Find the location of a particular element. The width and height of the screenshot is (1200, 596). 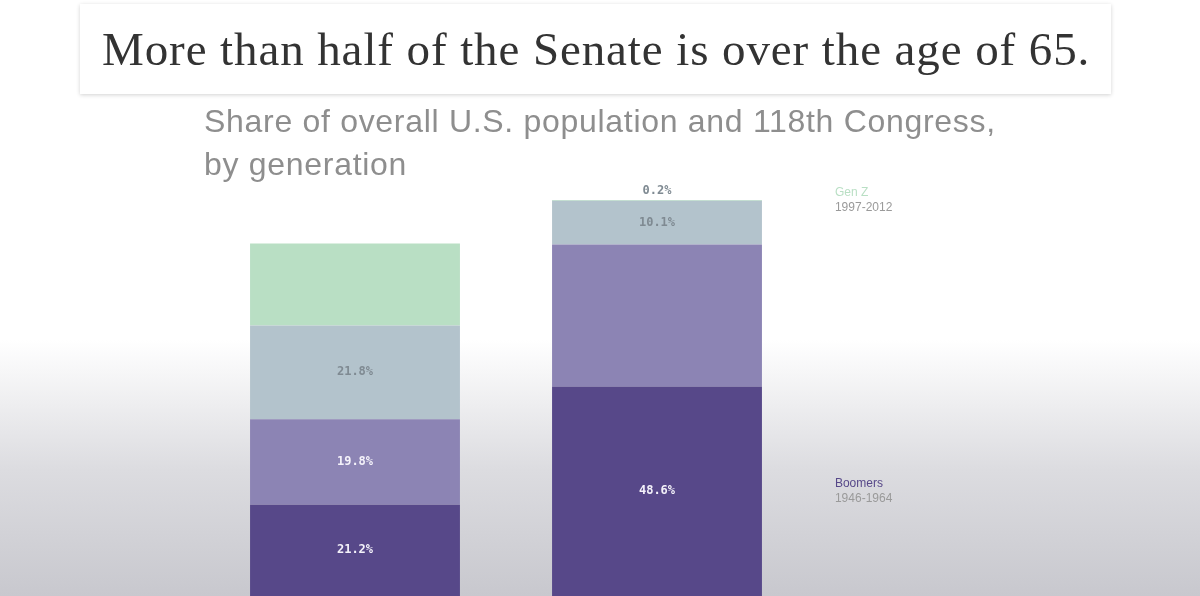

data-label: 19.8% is located at coordinates (355, 461).